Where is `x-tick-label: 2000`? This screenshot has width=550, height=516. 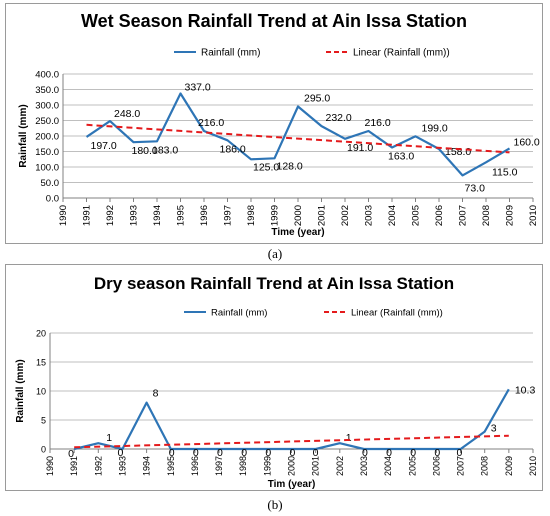
x-tick-label: 2000 is located at coordinates (292, 466).